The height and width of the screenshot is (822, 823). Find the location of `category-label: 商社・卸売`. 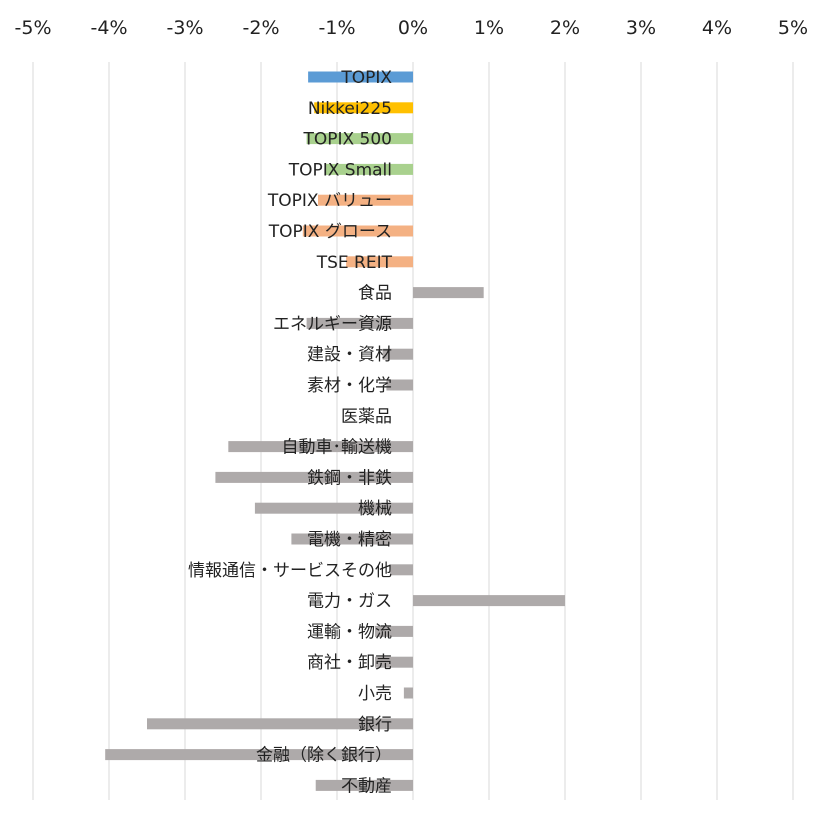

category-label: 商社・卸売 is located at coordinates (349, 663).